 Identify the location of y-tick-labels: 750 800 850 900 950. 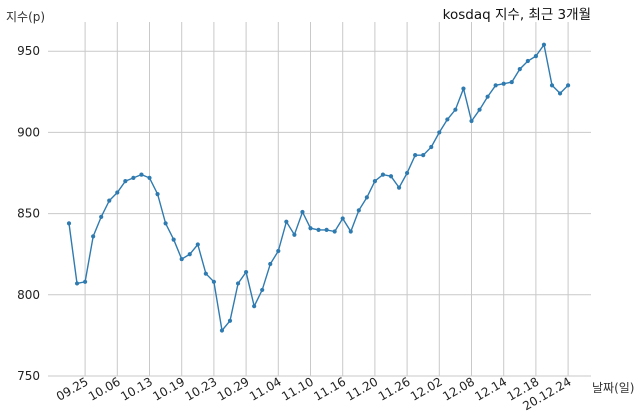
(28, 213).